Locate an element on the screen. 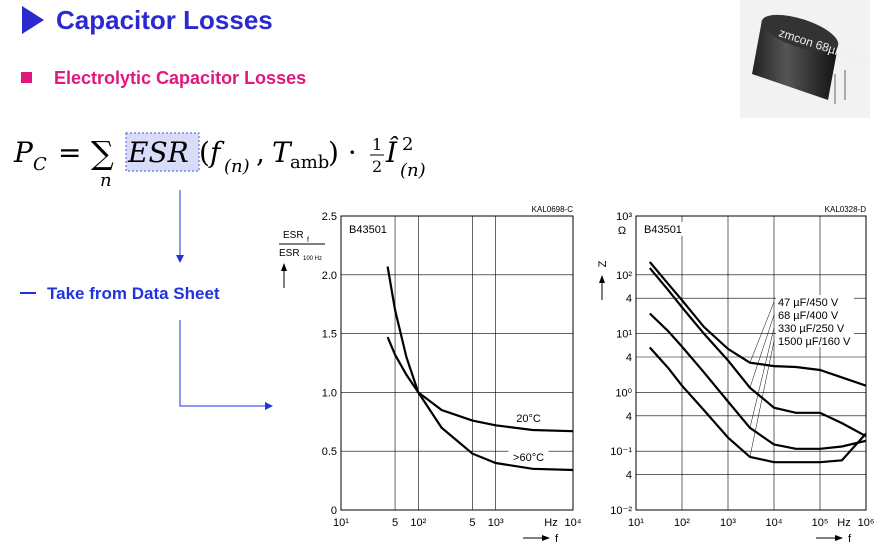 The image size is (892, 556). title-bullet is located at coordinates (33, 20).